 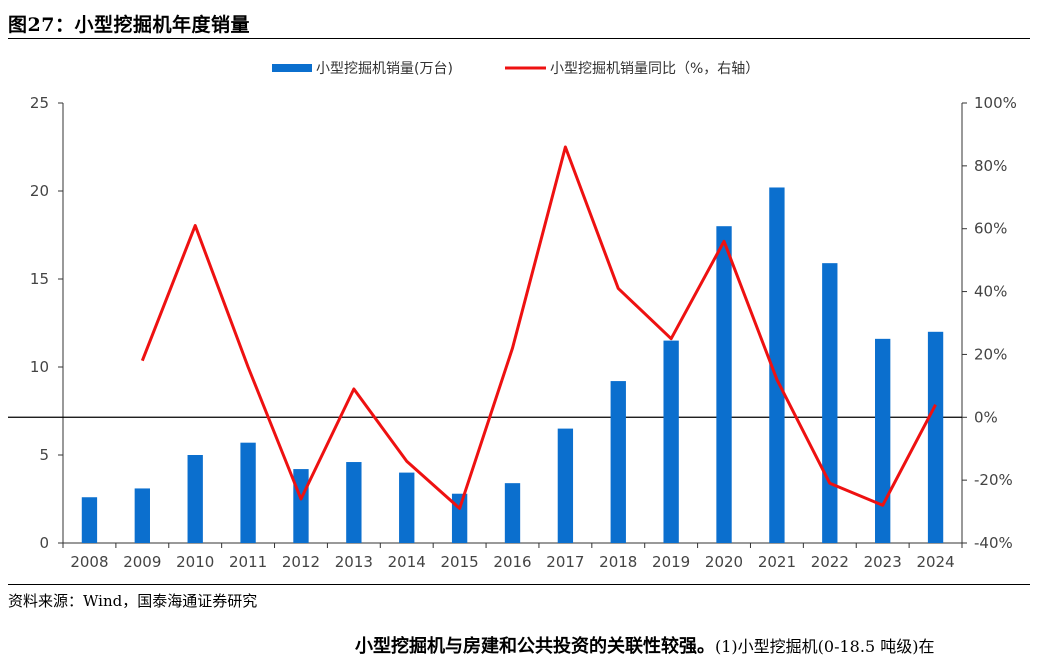 What do you see at coordinates (89, 562) in the screenshot?
I see `x-tick-label: 2008` at bounding box center [89, 562].